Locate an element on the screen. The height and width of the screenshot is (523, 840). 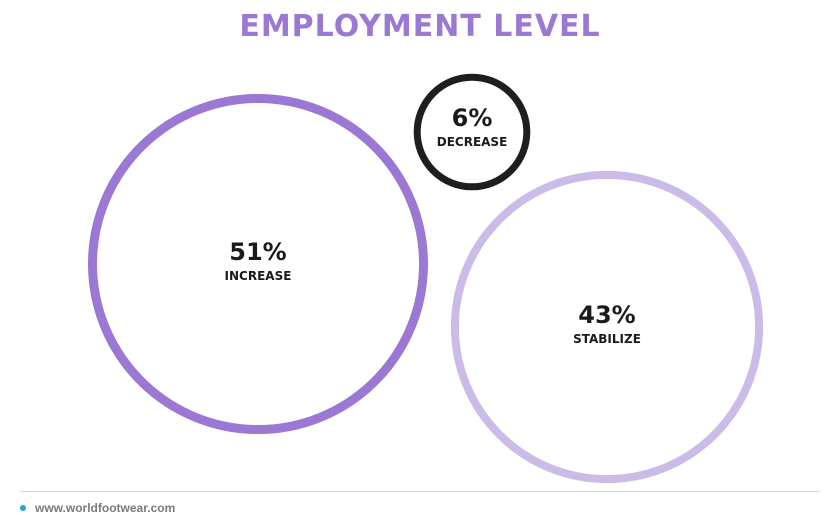
bubble-stabilize-label: STABILIZE is located at coordinates (607, 339).